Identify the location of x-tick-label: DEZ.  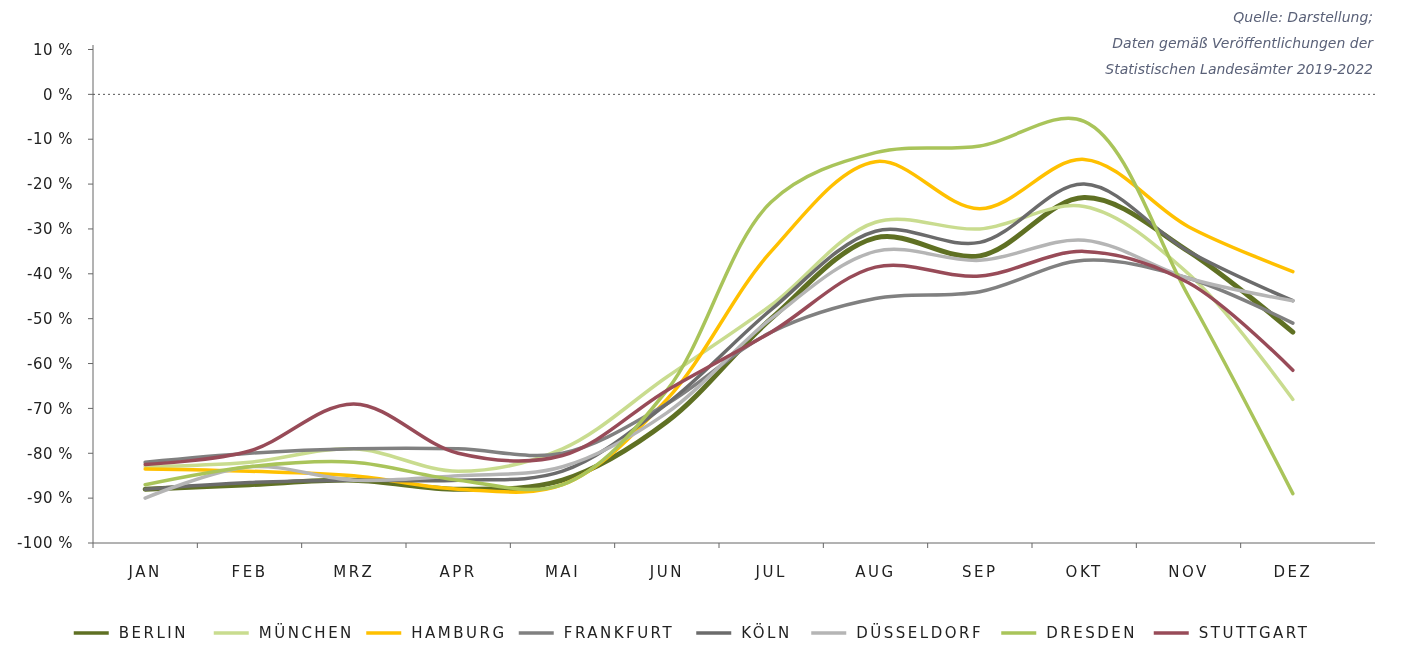
(1293, 572).